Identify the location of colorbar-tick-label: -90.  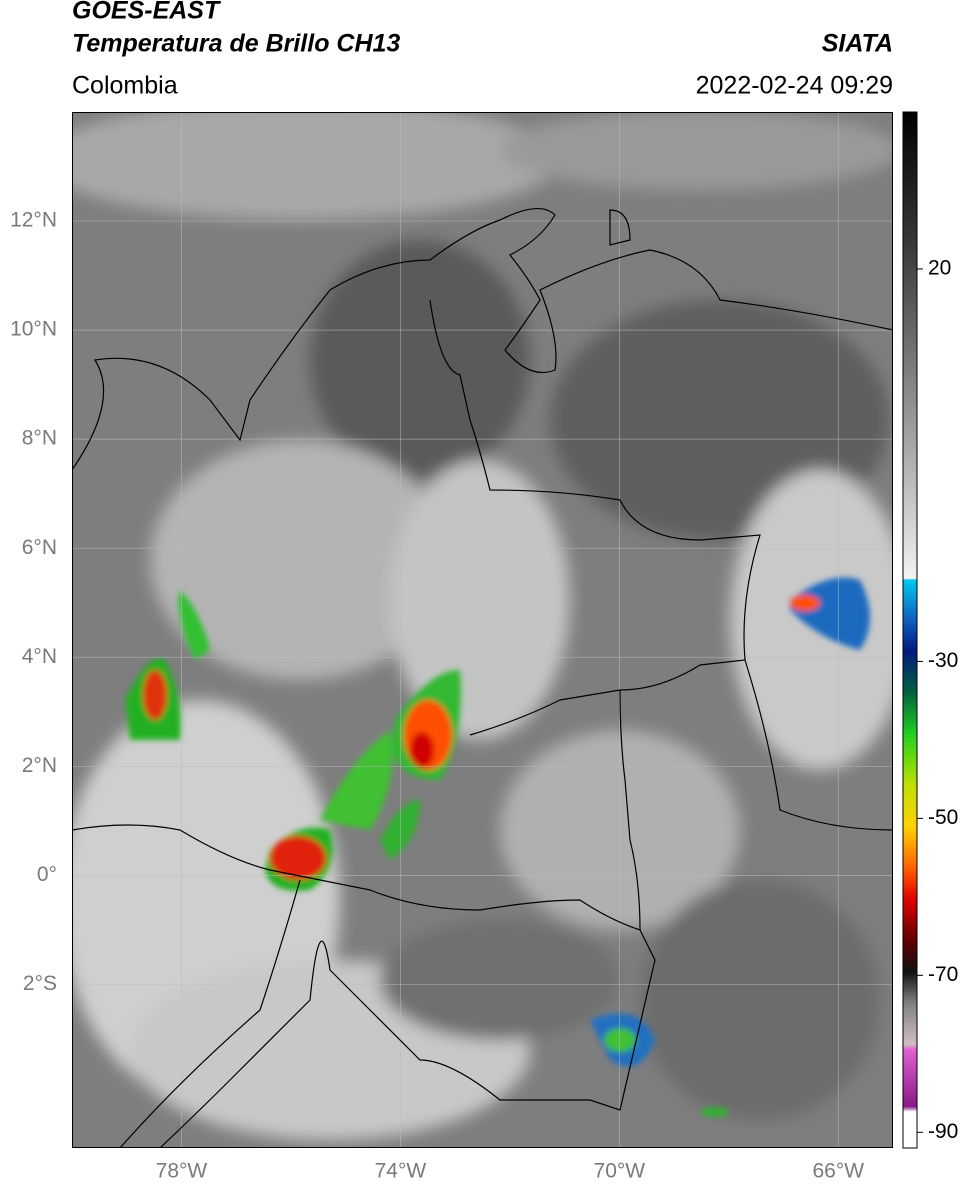
(943, 1131).